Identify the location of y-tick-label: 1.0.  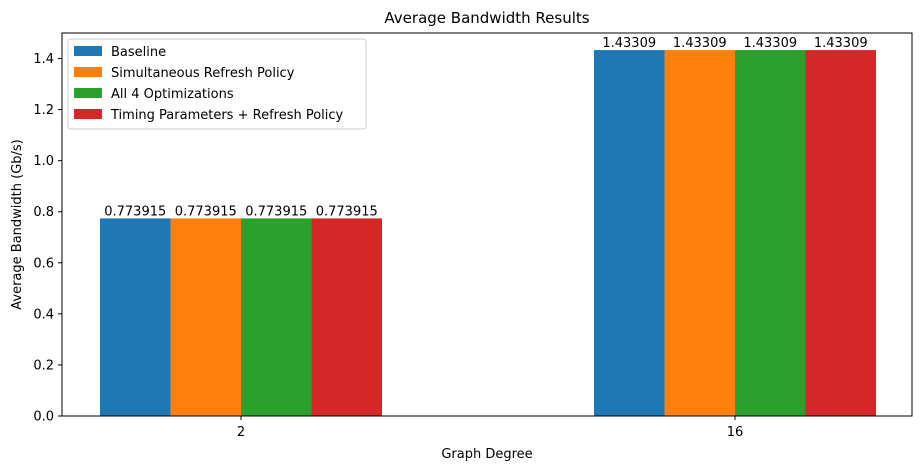
(43, 161).